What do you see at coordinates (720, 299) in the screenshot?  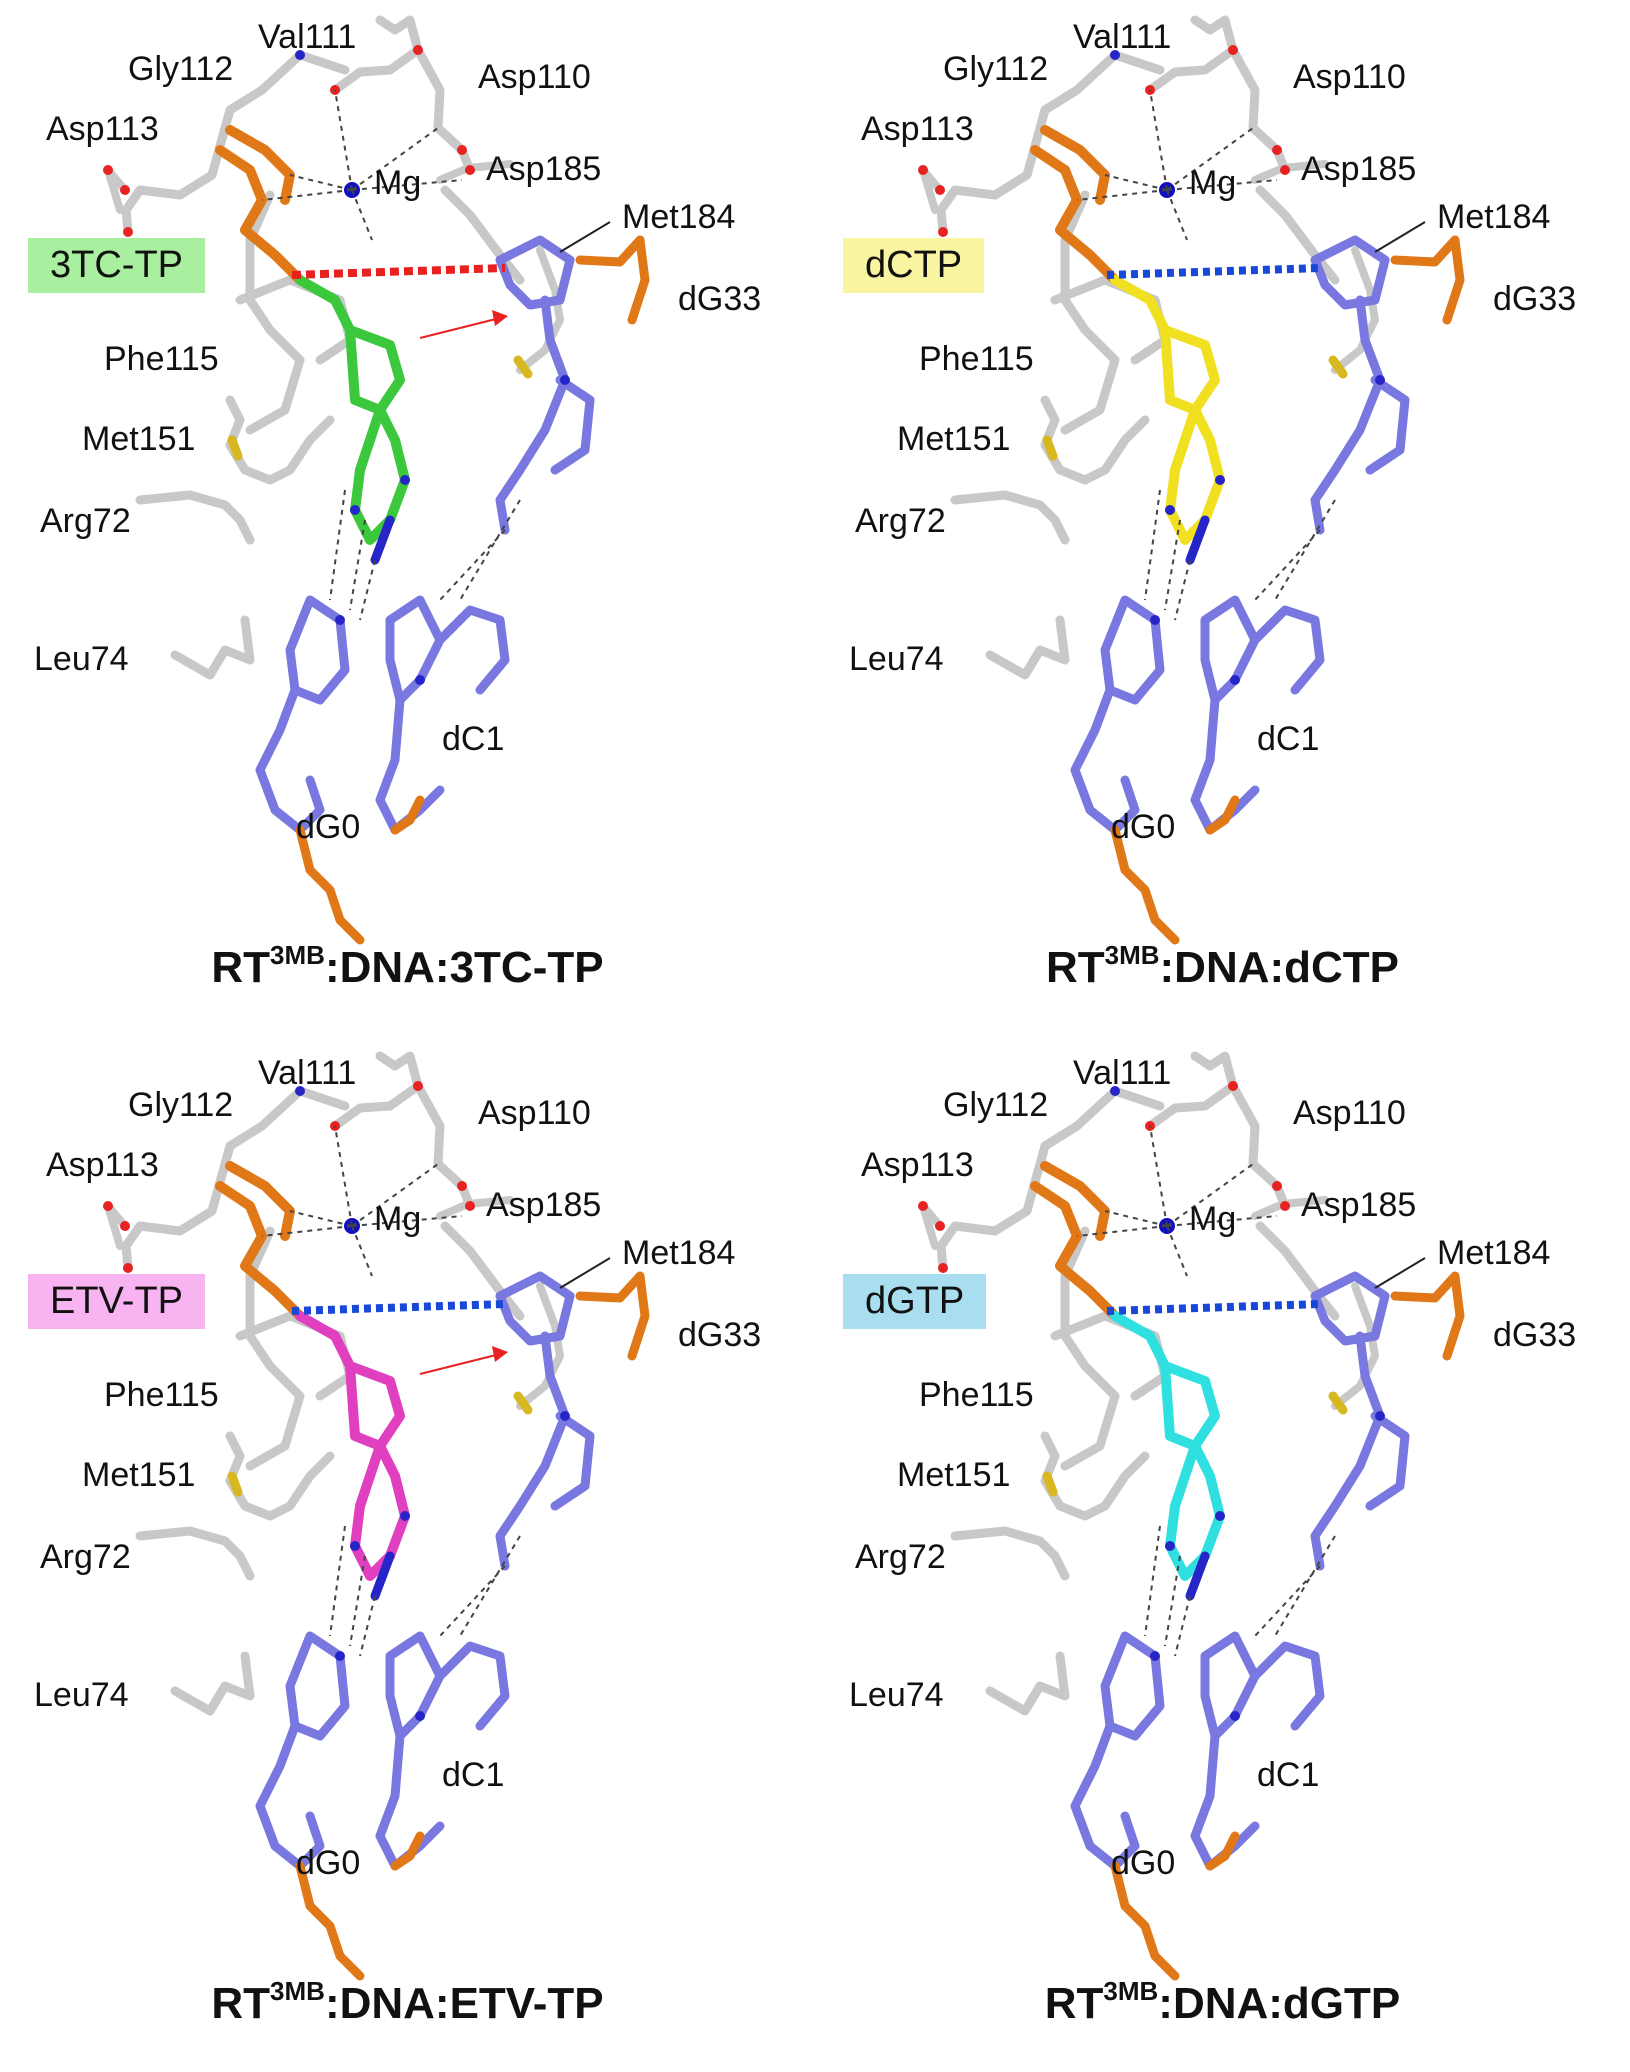 I see `label-dg33: dG33` at bounding box center [720, 299].